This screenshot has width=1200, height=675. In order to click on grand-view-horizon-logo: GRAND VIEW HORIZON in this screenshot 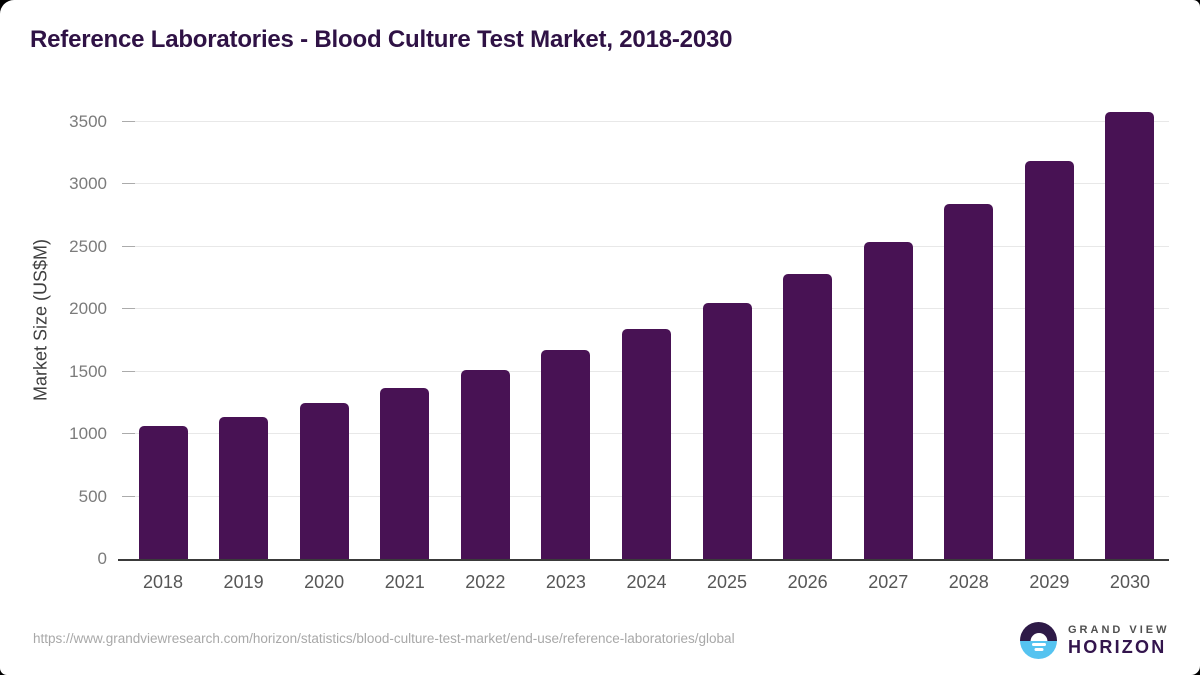, I will do `click(1095, 640)`.